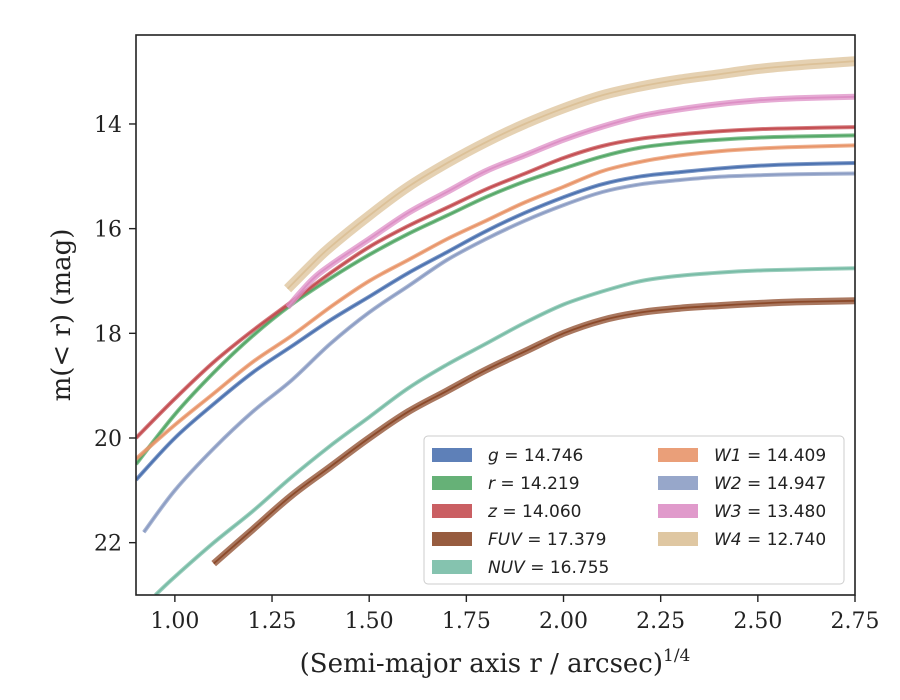  Describe the element at coordinates (493, 456) in the screenshot. I see `legend-series-name: g` at that location.